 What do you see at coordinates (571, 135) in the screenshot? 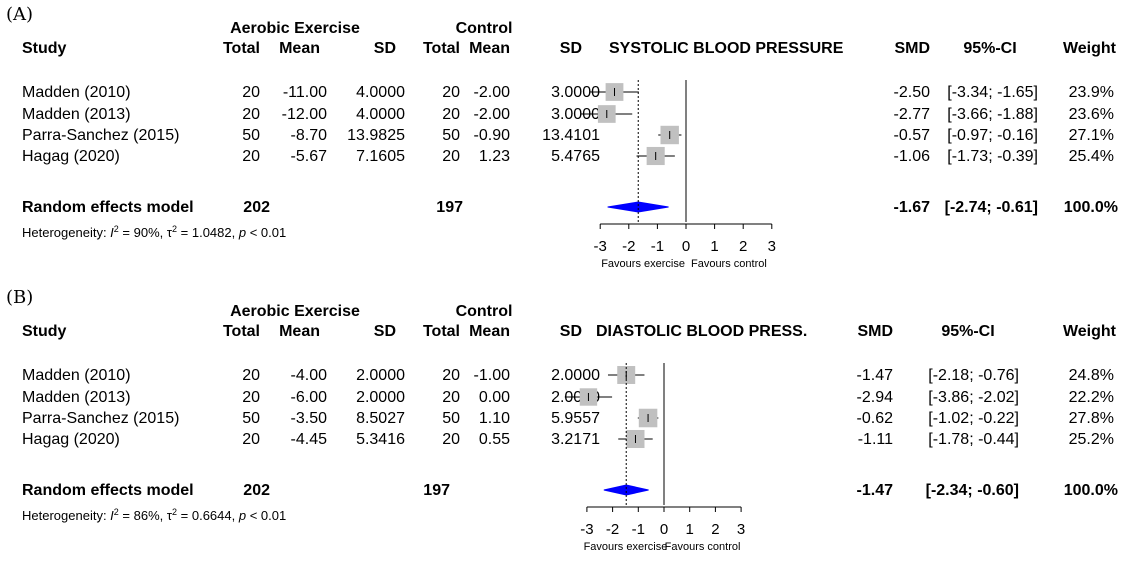
I see `cell-sd-2: 13.4101` at bounding box center [571, 135].